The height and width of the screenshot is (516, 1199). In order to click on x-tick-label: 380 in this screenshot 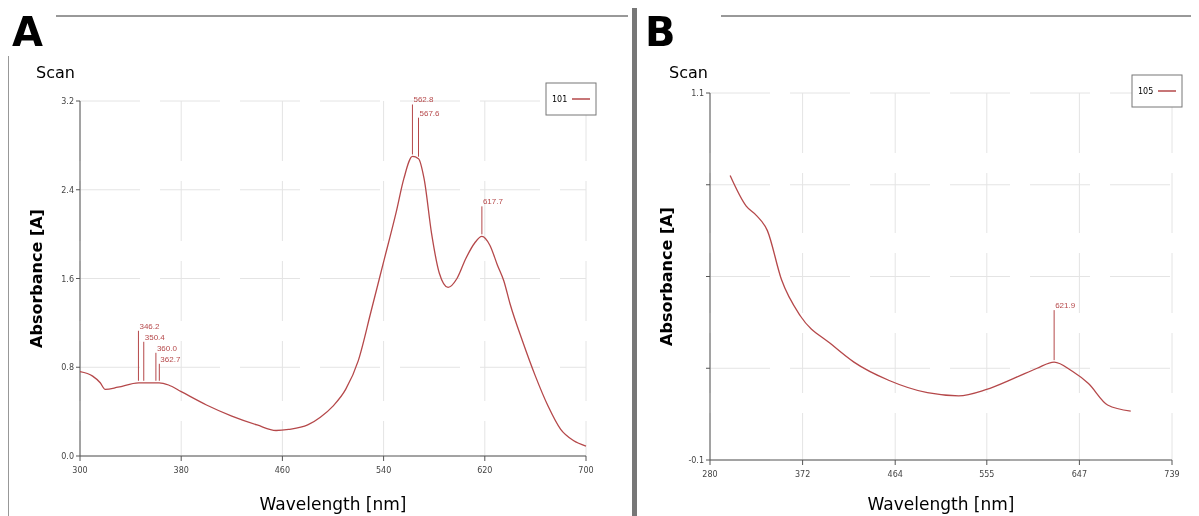, I will do `click(181, 470)`.